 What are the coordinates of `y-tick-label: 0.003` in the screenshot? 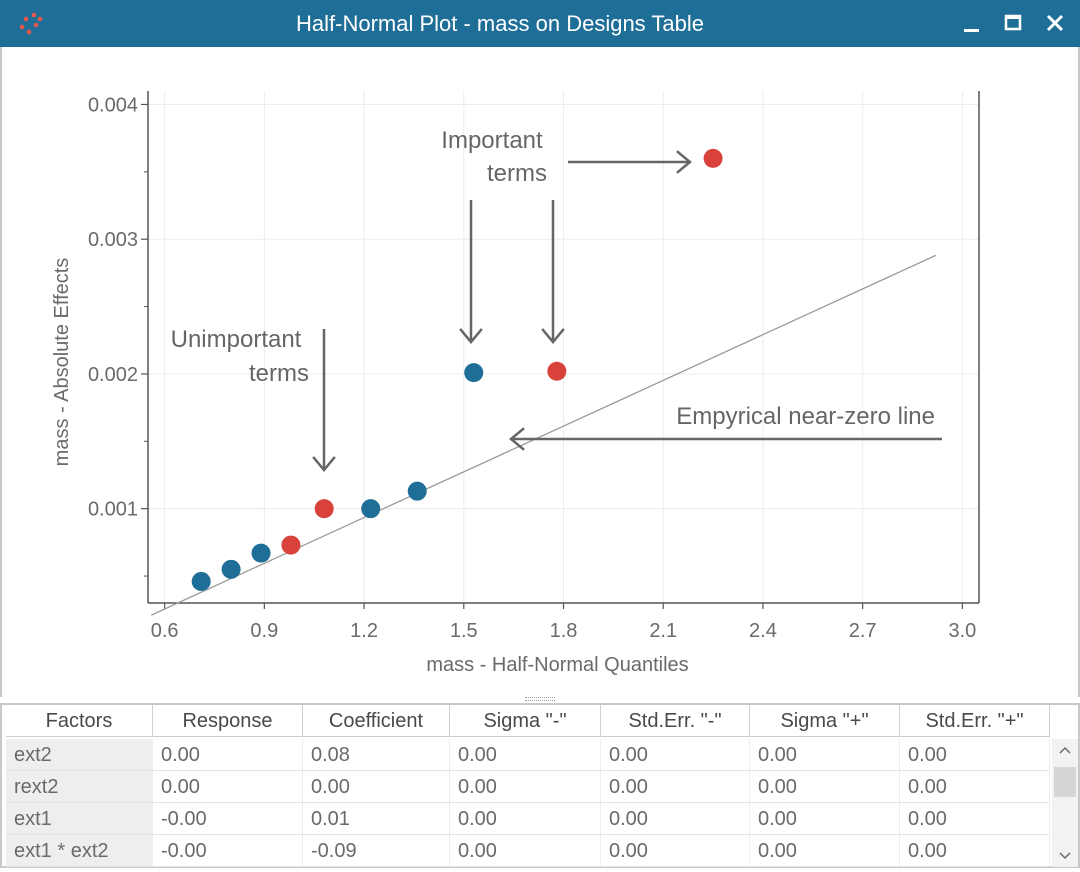 It's located at (113, 240).